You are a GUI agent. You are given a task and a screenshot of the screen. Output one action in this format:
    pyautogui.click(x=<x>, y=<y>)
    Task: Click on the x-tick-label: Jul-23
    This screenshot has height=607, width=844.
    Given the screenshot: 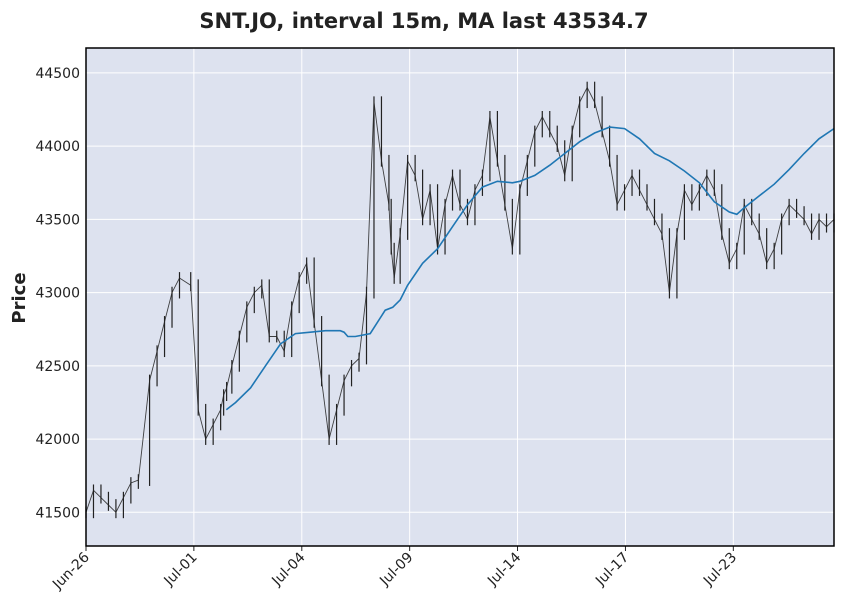 What is the action you would take?
    pyautogui.click(x=720, y=570)
    